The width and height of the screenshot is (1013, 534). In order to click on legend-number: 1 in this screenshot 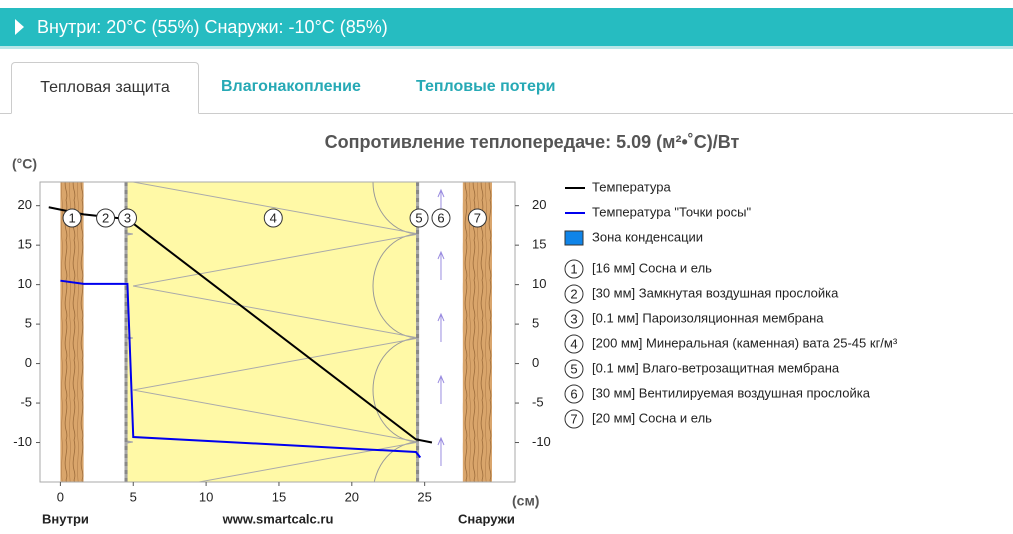, I will do `click(573, 268)`.